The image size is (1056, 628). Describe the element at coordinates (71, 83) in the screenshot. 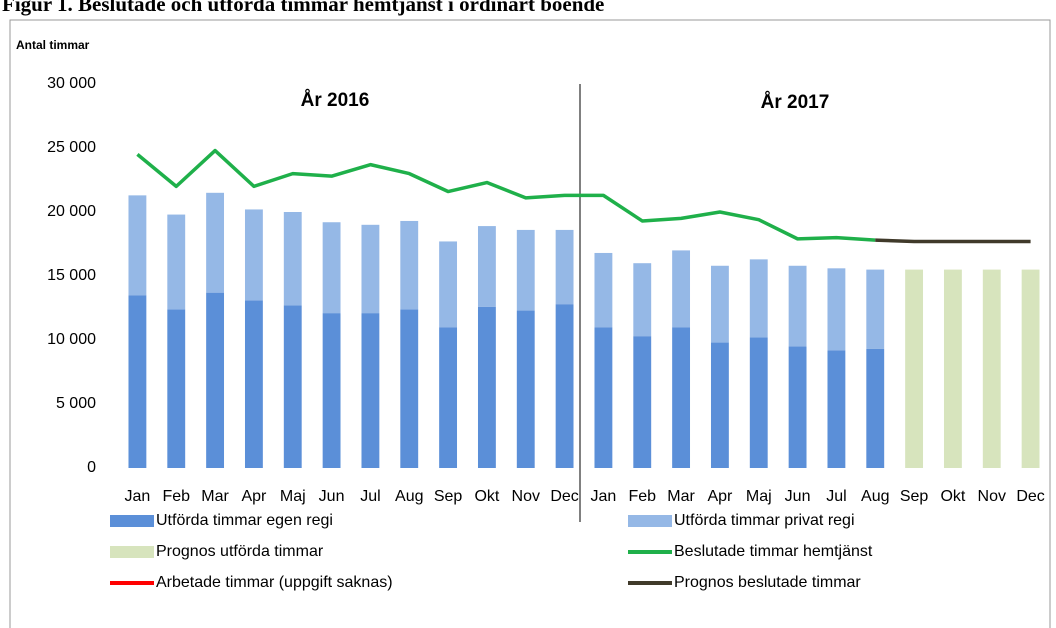

I see `y-tick-label: 30 000` at that location.